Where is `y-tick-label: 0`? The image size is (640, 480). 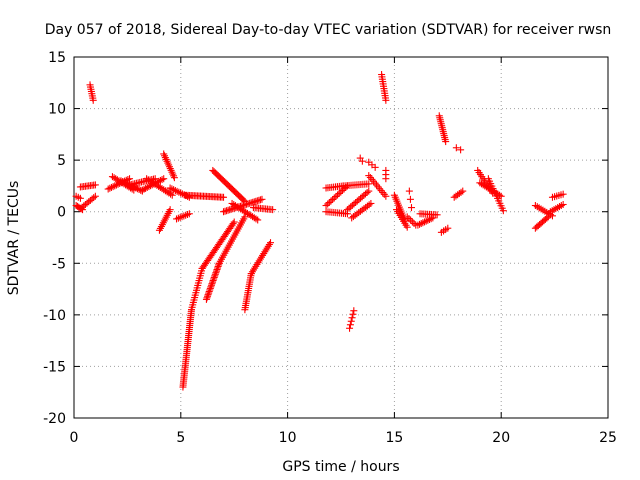
y-tick-label: 0 is located at coordinates (61, 213).